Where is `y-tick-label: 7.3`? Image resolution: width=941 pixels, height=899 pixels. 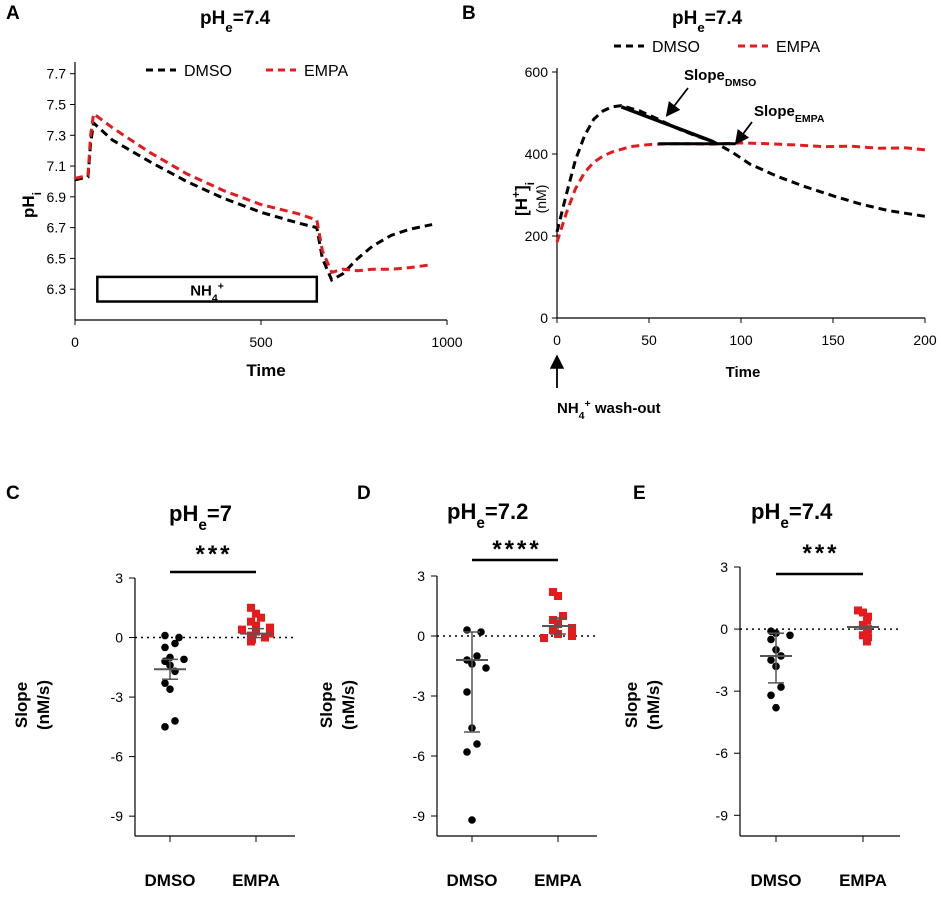 y-tick-label: 7.3 is located at coordinates (57, 135).